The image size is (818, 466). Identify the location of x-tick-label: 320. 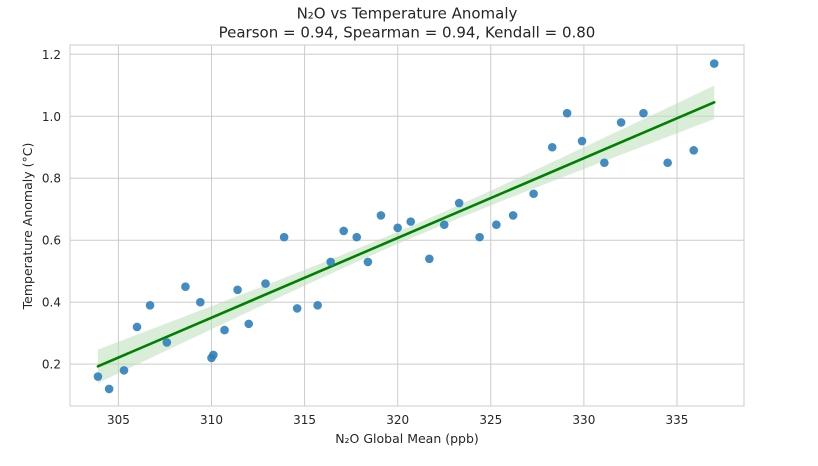
(397, 420).